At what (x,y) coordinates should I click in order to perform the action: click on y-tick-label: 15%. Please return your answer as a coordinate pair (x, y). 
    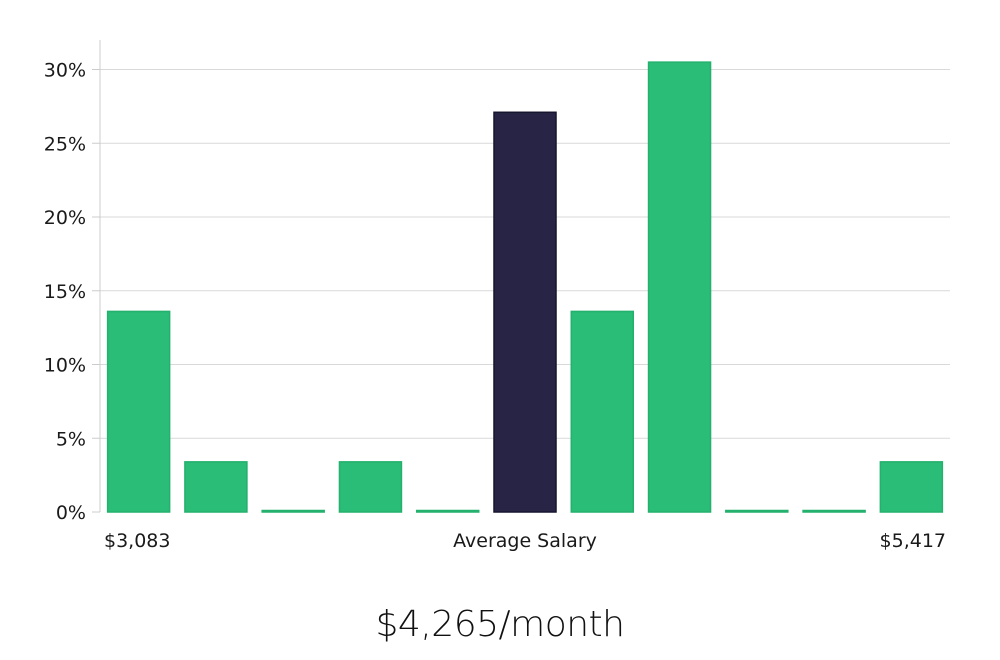
    Looking at the image, I should click on (65, 292).